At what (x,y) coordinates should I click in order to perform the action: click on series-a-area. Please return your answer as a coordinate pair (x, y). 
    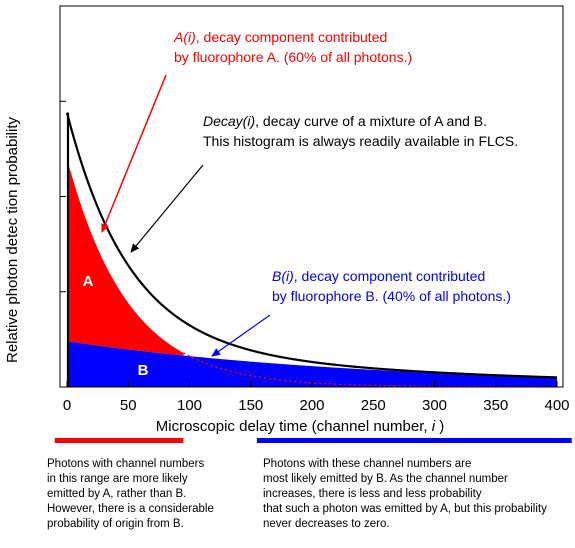
    Looking at the image, I should click on (125, 257).